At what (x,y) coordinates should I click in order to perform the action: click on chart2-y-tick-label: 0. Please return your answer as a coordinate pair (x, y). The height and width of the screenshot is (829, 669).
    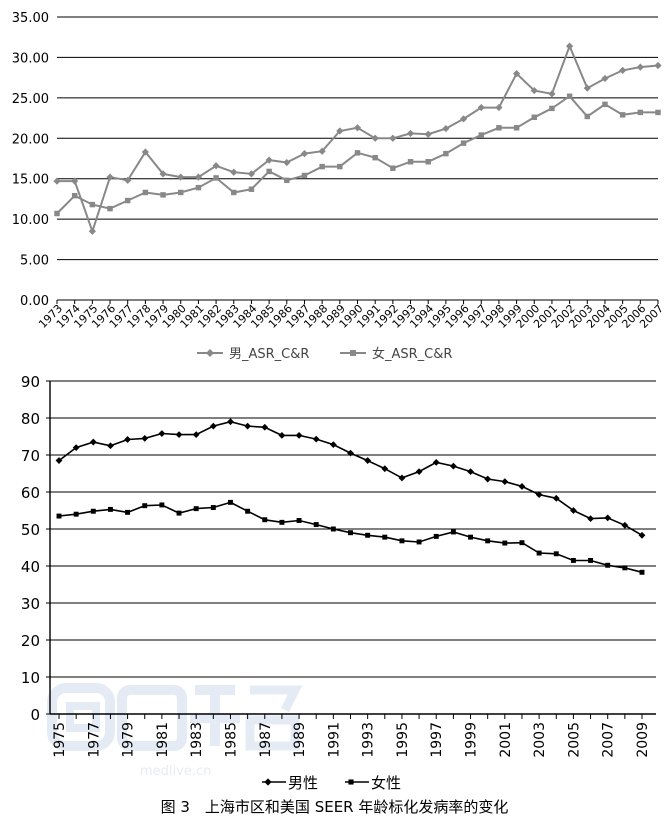
    Looking at the image, I should click on (35, 715).